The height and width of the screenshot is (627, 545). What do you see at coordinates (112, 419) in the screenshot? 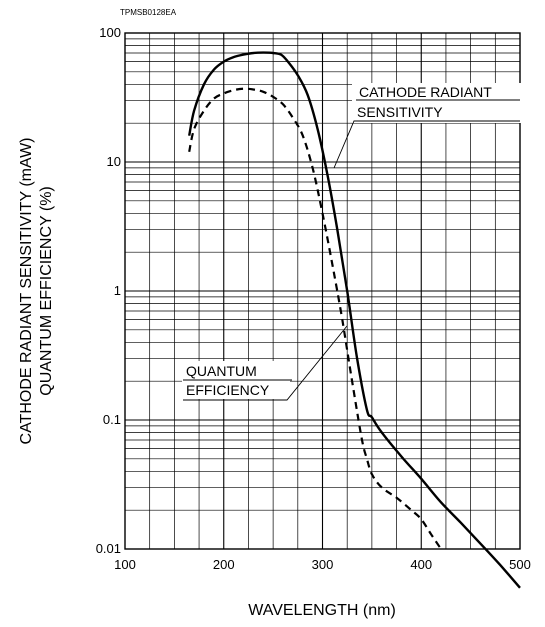
I see `y-tick-label: 0.1` at bounding box center [112, 419].